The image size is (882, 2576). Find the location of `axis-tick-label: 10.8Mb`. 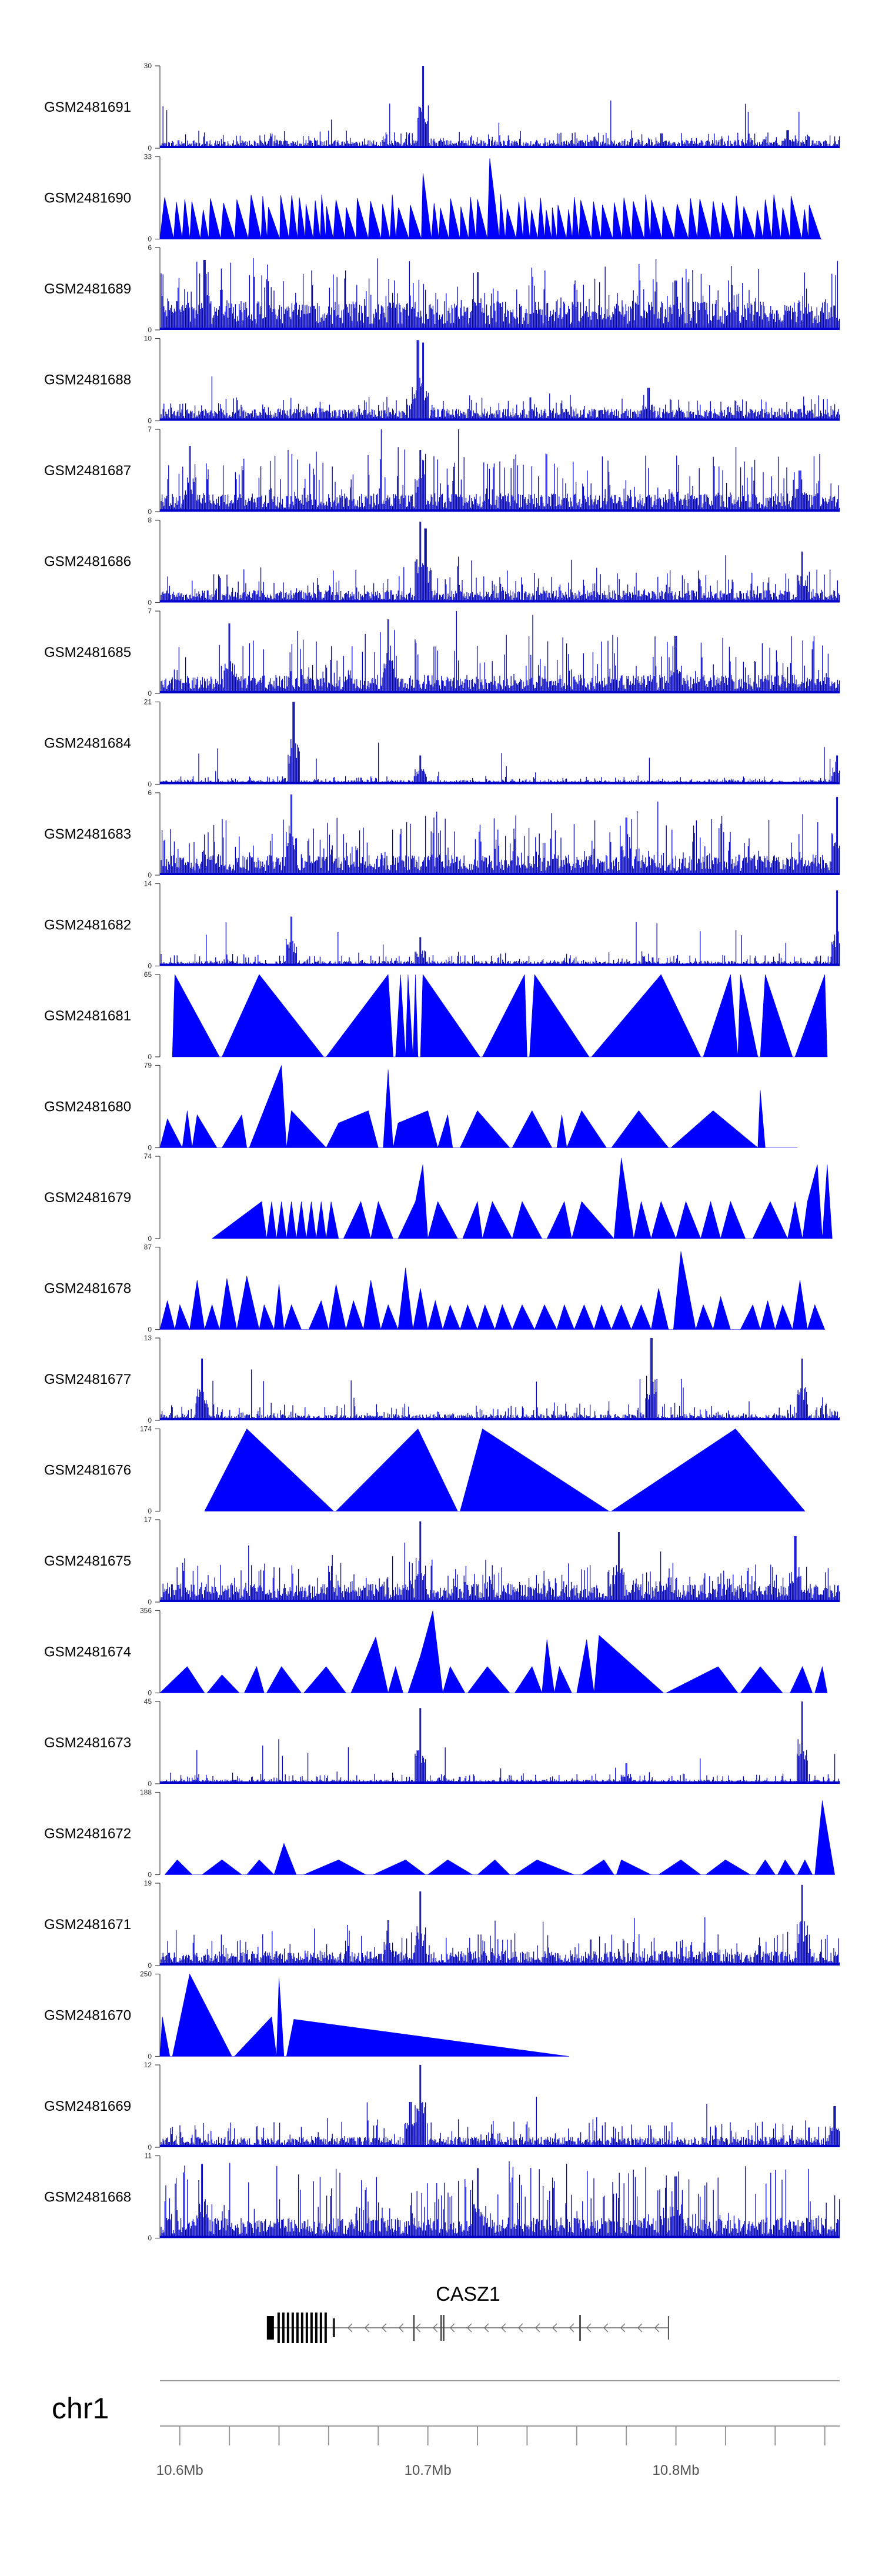

axis-tick-label: 10.8Mb is located at coordinates (676, 2470).